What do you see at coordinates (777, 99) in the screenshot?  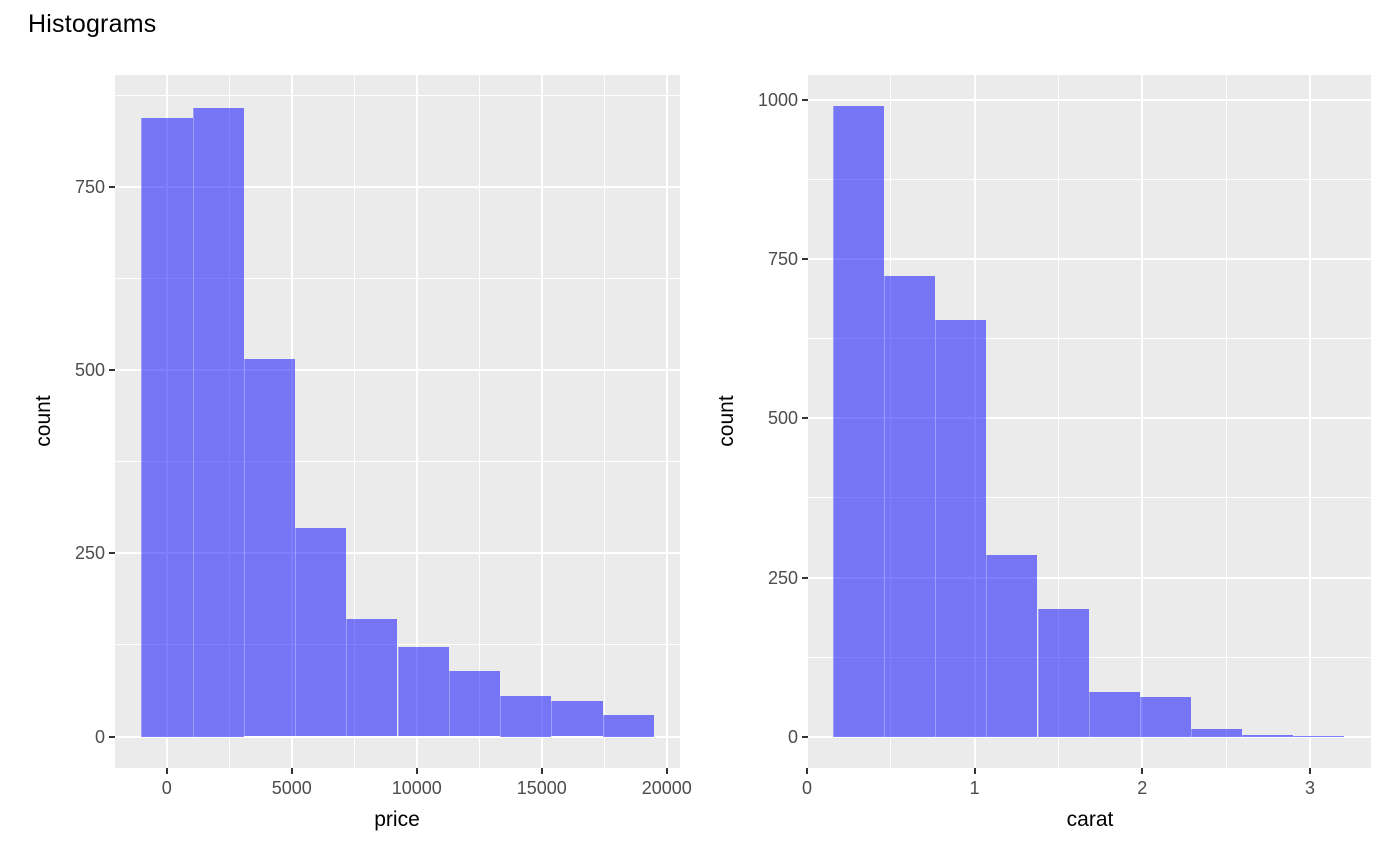 I see `y-tick-label: 1000` at bounding box center [777, 99].